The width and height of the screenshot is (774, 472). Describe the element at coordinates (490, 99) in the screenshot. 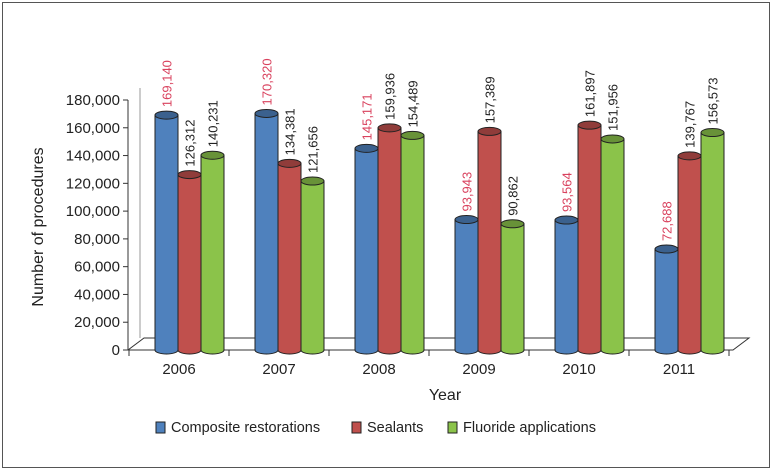

I see `data-label: 157,389` at that location.